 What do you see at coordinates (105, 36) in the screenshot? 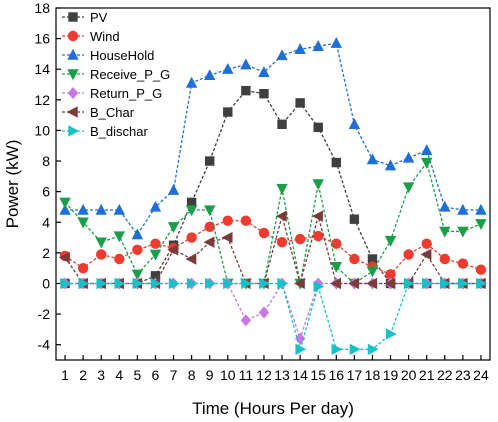
I see `legend-label: Wind` at bounding box center [105, 36].